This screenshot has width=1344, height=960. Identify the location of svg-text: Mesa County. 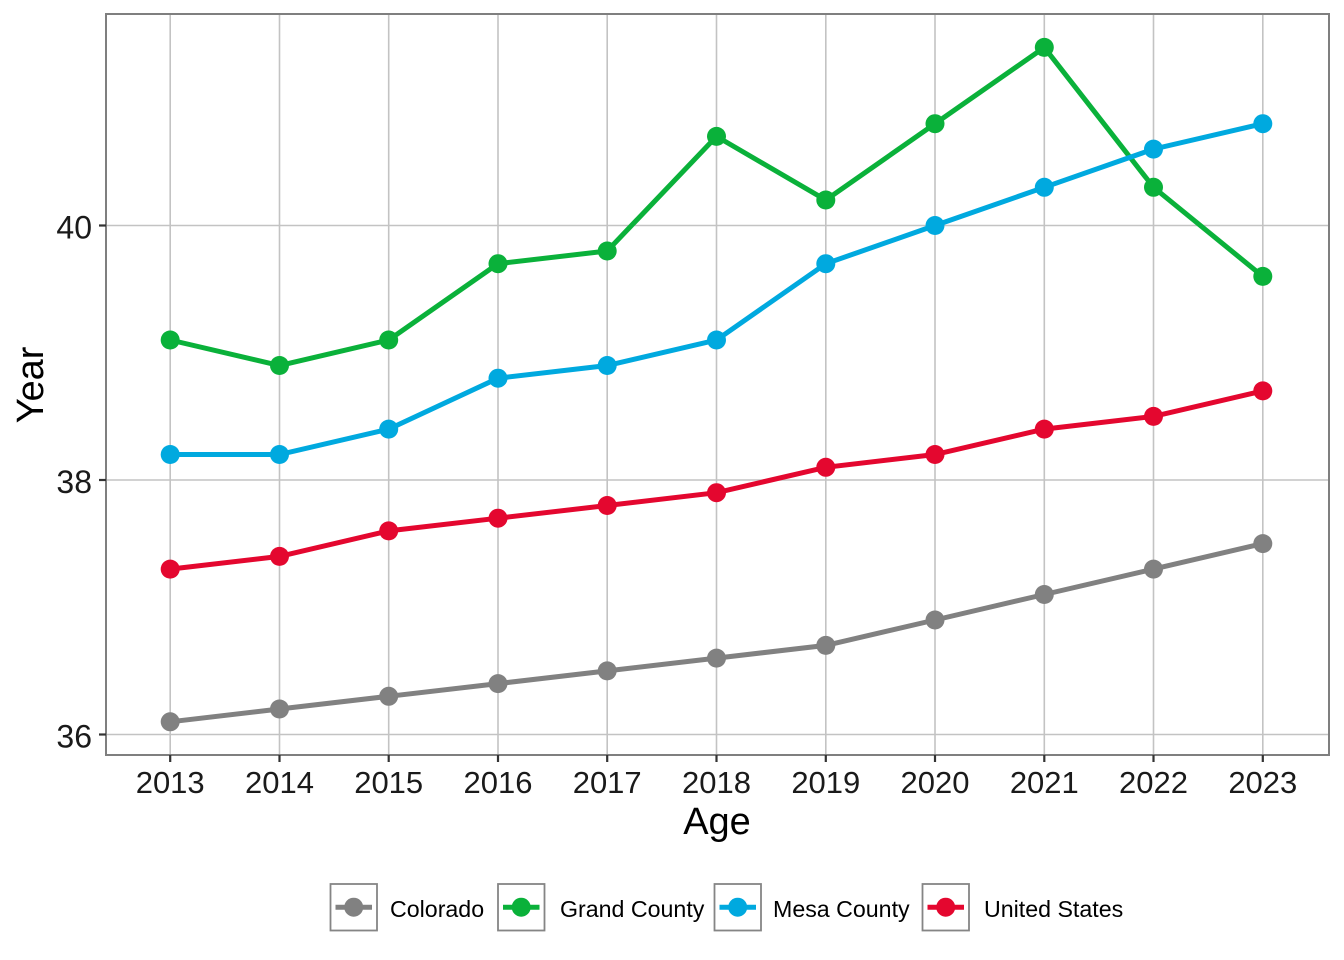
(841, 909).